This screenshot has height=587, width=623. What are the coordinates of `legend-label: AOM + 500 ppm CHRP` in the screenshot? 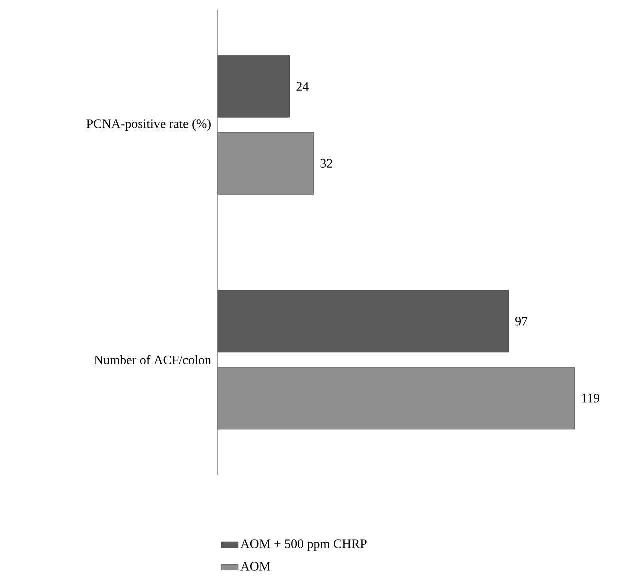 It's located at (303, 546).